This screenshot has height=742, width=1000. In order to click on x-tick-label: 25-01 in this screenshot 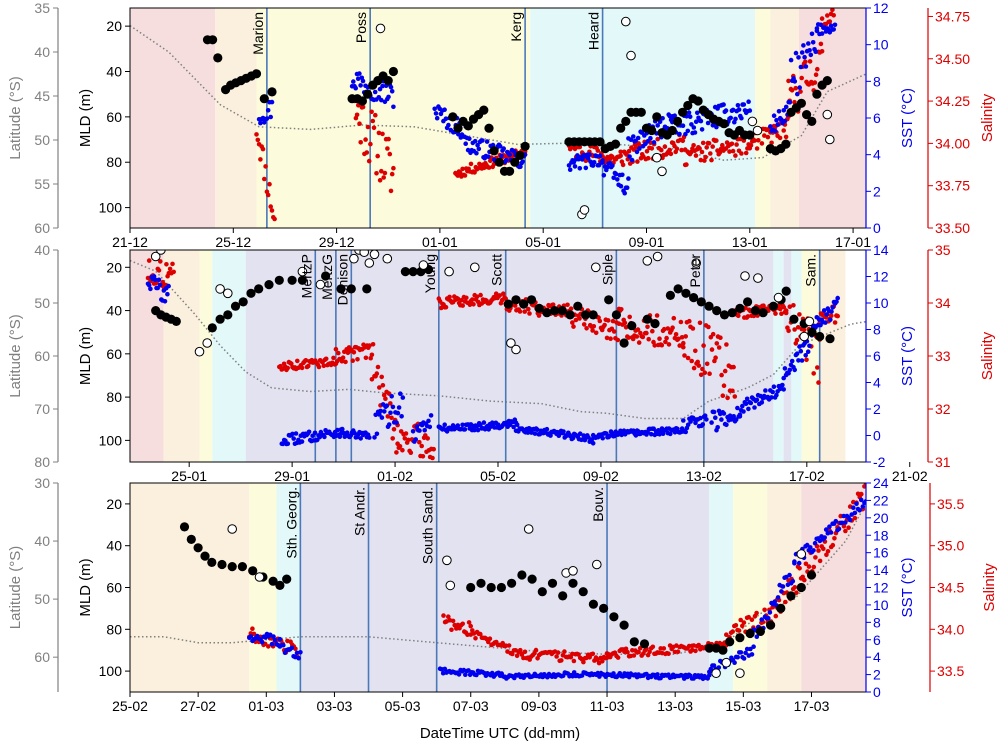, I will do `click(189, 476)`.